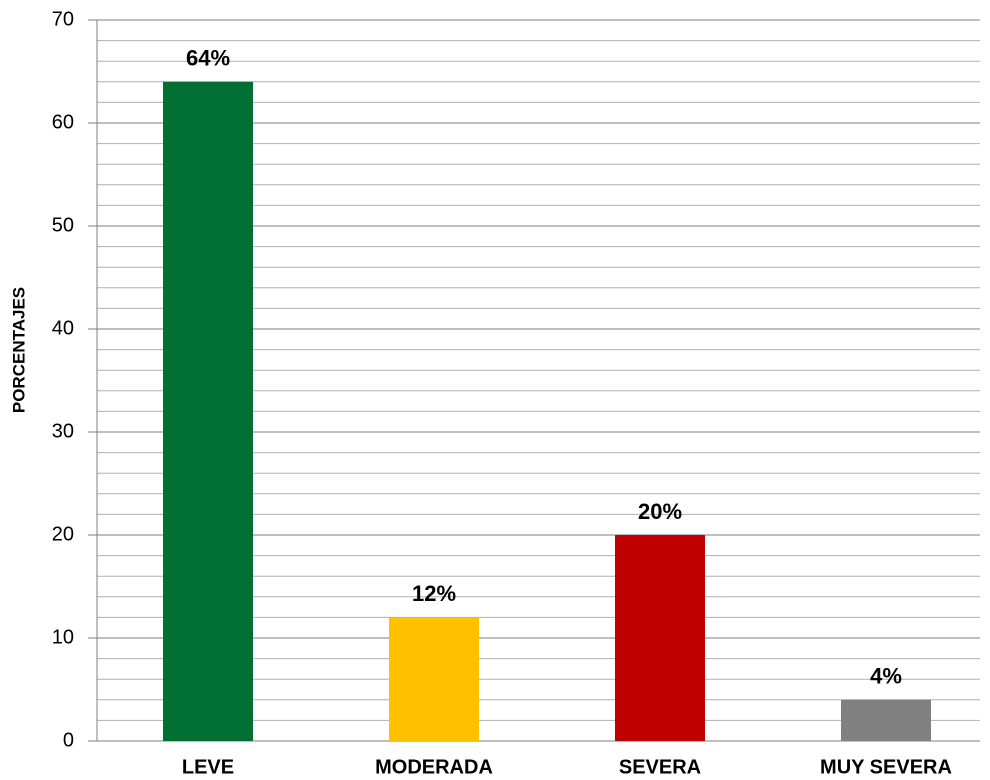 The width and height of the screenshot is (990, 780). Describe the element at coordinates (434, 593) in the screenshot. I see `value-label: 12%` at that location.